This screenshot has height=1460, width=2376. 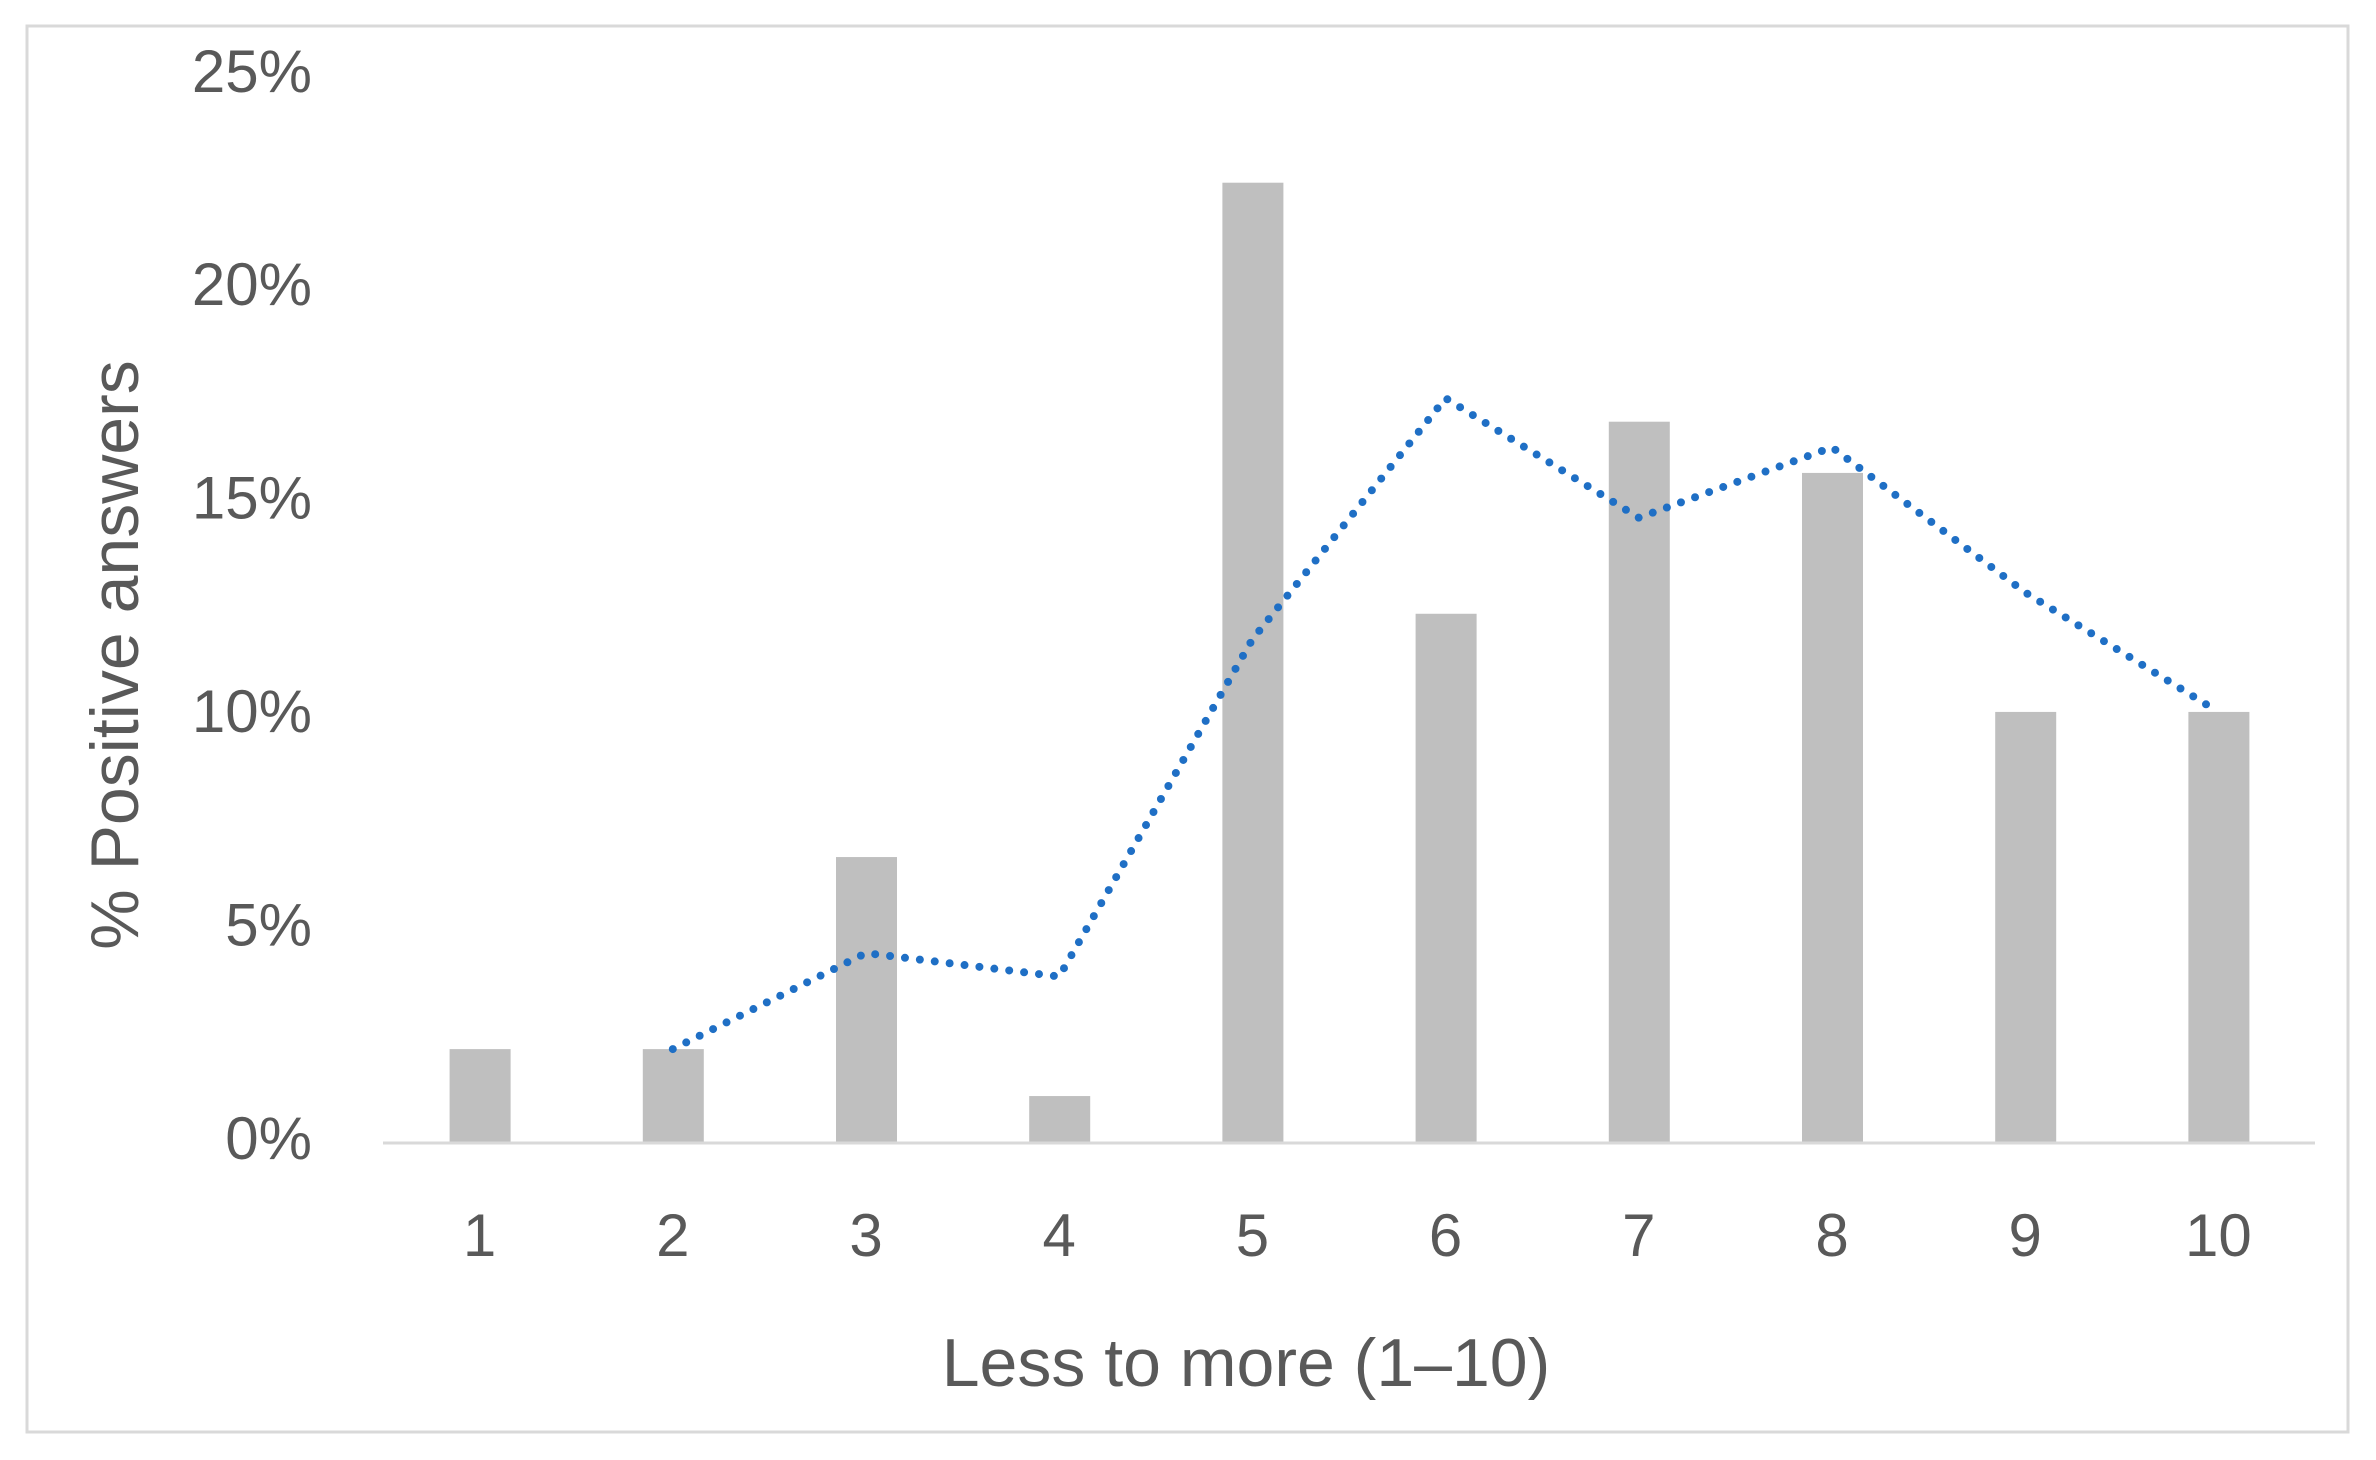 I want to click on x-tick-label: 8, so click(x=1831, y=1235).